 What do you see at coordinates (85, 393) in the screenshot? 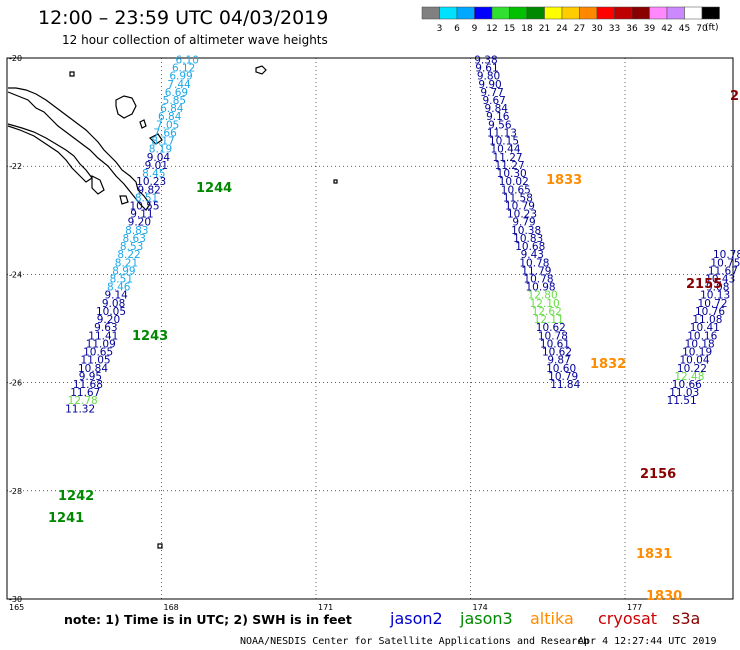
I see `wave-height-value: 11.67` at bounding box center [85, 393].